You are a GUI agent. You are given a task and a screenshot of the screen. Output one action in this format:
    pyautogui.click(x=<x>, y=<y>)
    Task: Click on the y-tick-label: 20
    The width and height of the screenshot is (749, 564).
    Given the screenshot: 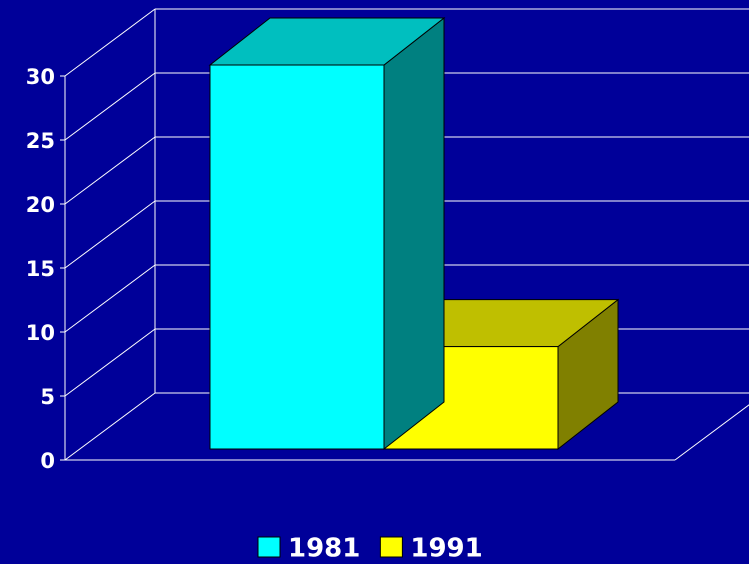 What is the action you would take?
    pyautogui.click(x=40, y=205)
    